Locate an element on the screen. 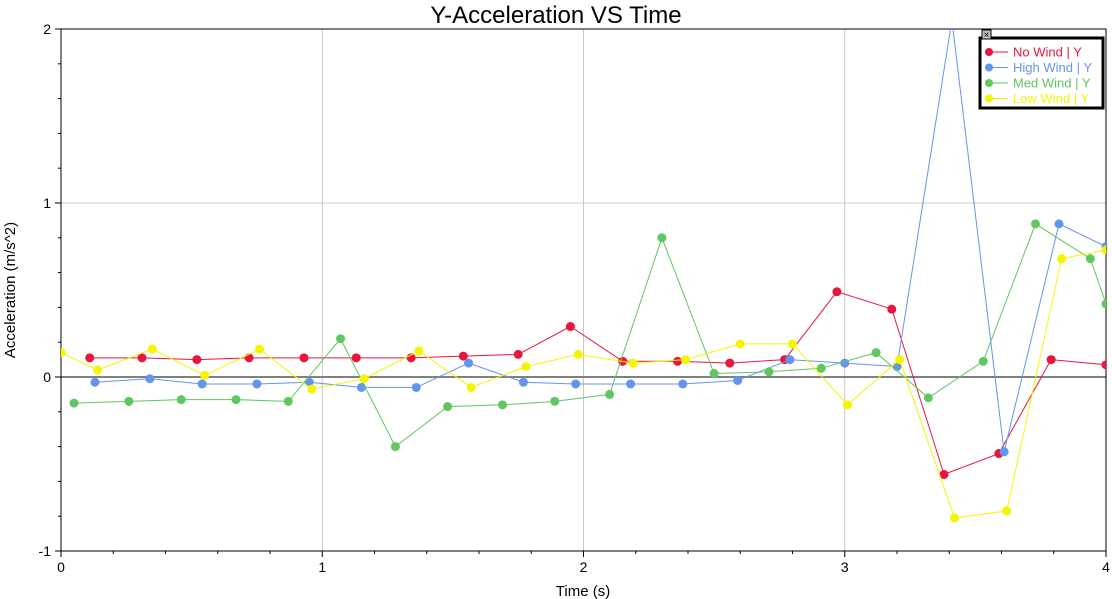  x-tick-label: 4 is located at coordinates (1106, 567).